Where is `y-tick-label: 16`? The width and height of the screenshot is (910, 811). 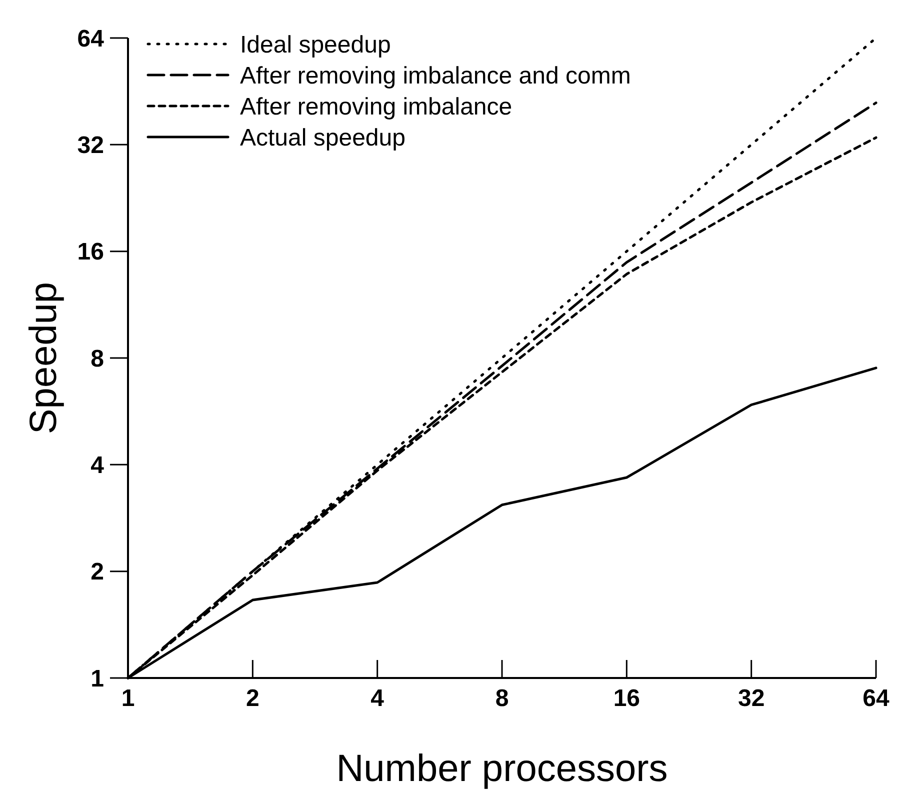
y-tick-label: 16 is located at coordinates (90, 252).